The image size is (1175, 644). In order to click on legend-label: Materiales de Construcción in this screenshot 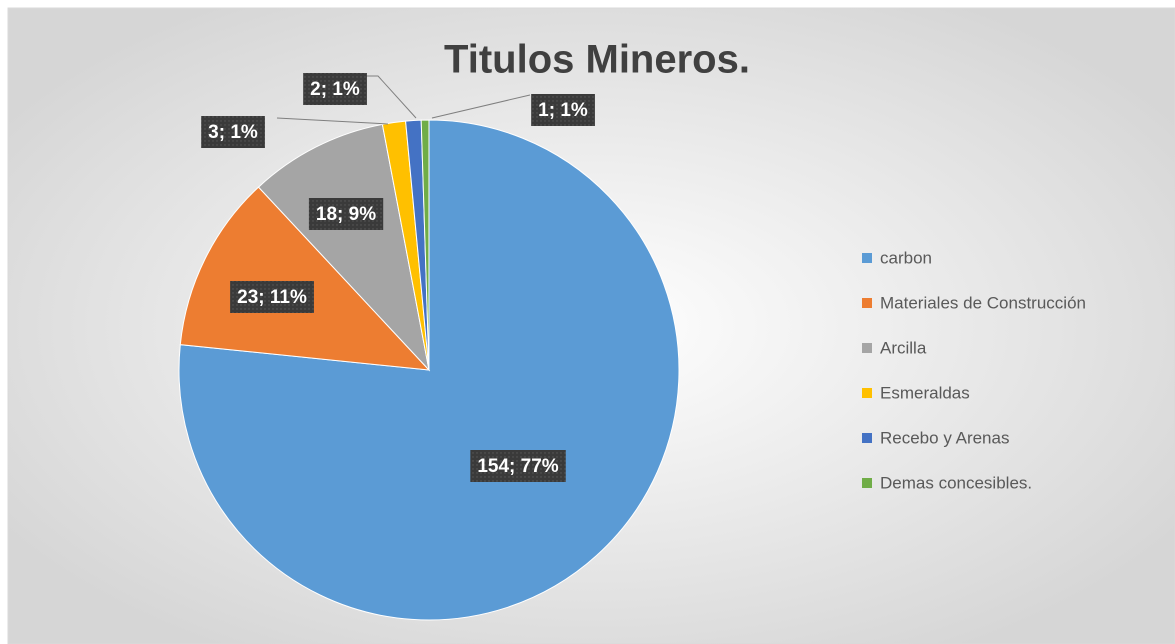, I will do `click(983, 302)`.